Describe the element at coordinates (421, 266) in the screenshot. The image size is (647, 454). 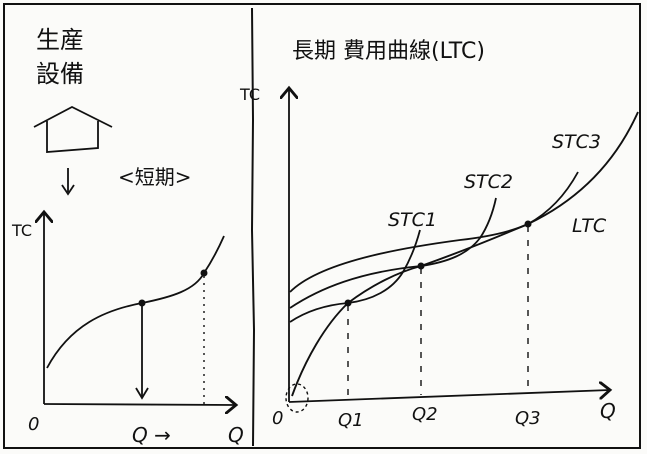
I see `tangent-point-q2` at that location.